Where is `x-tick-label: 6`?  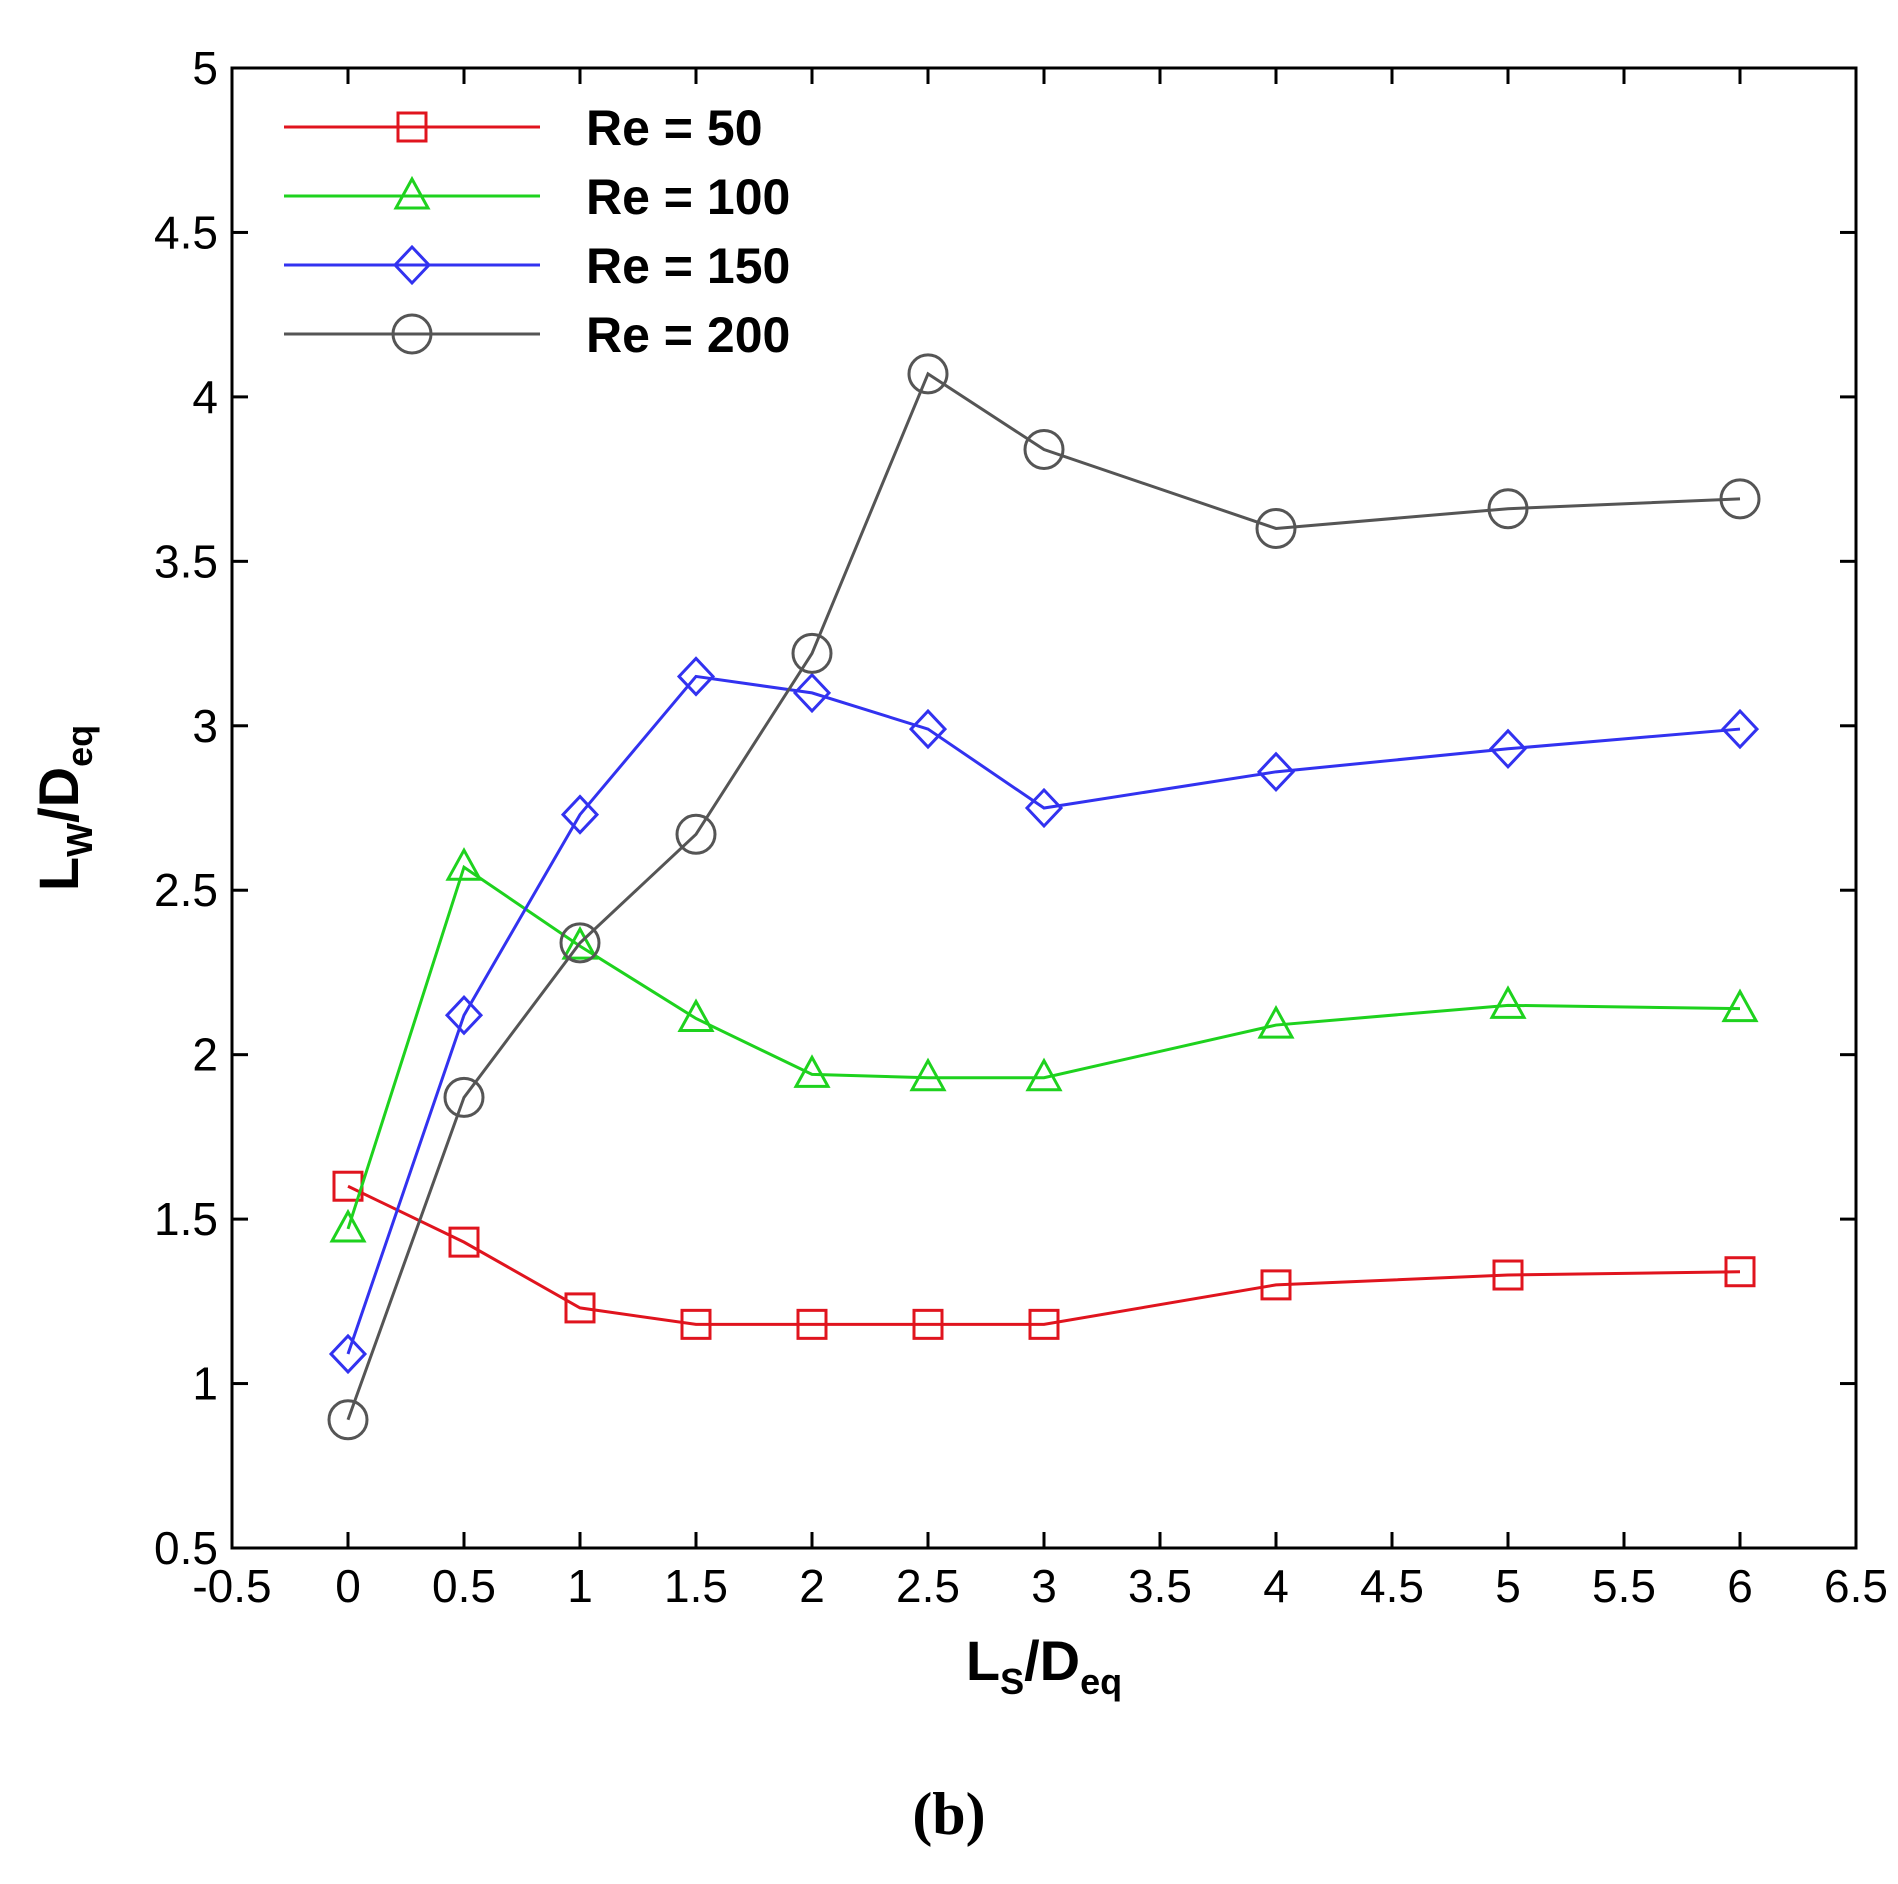
x-tick-label: 6 is located at coordinates (1740, 1586).